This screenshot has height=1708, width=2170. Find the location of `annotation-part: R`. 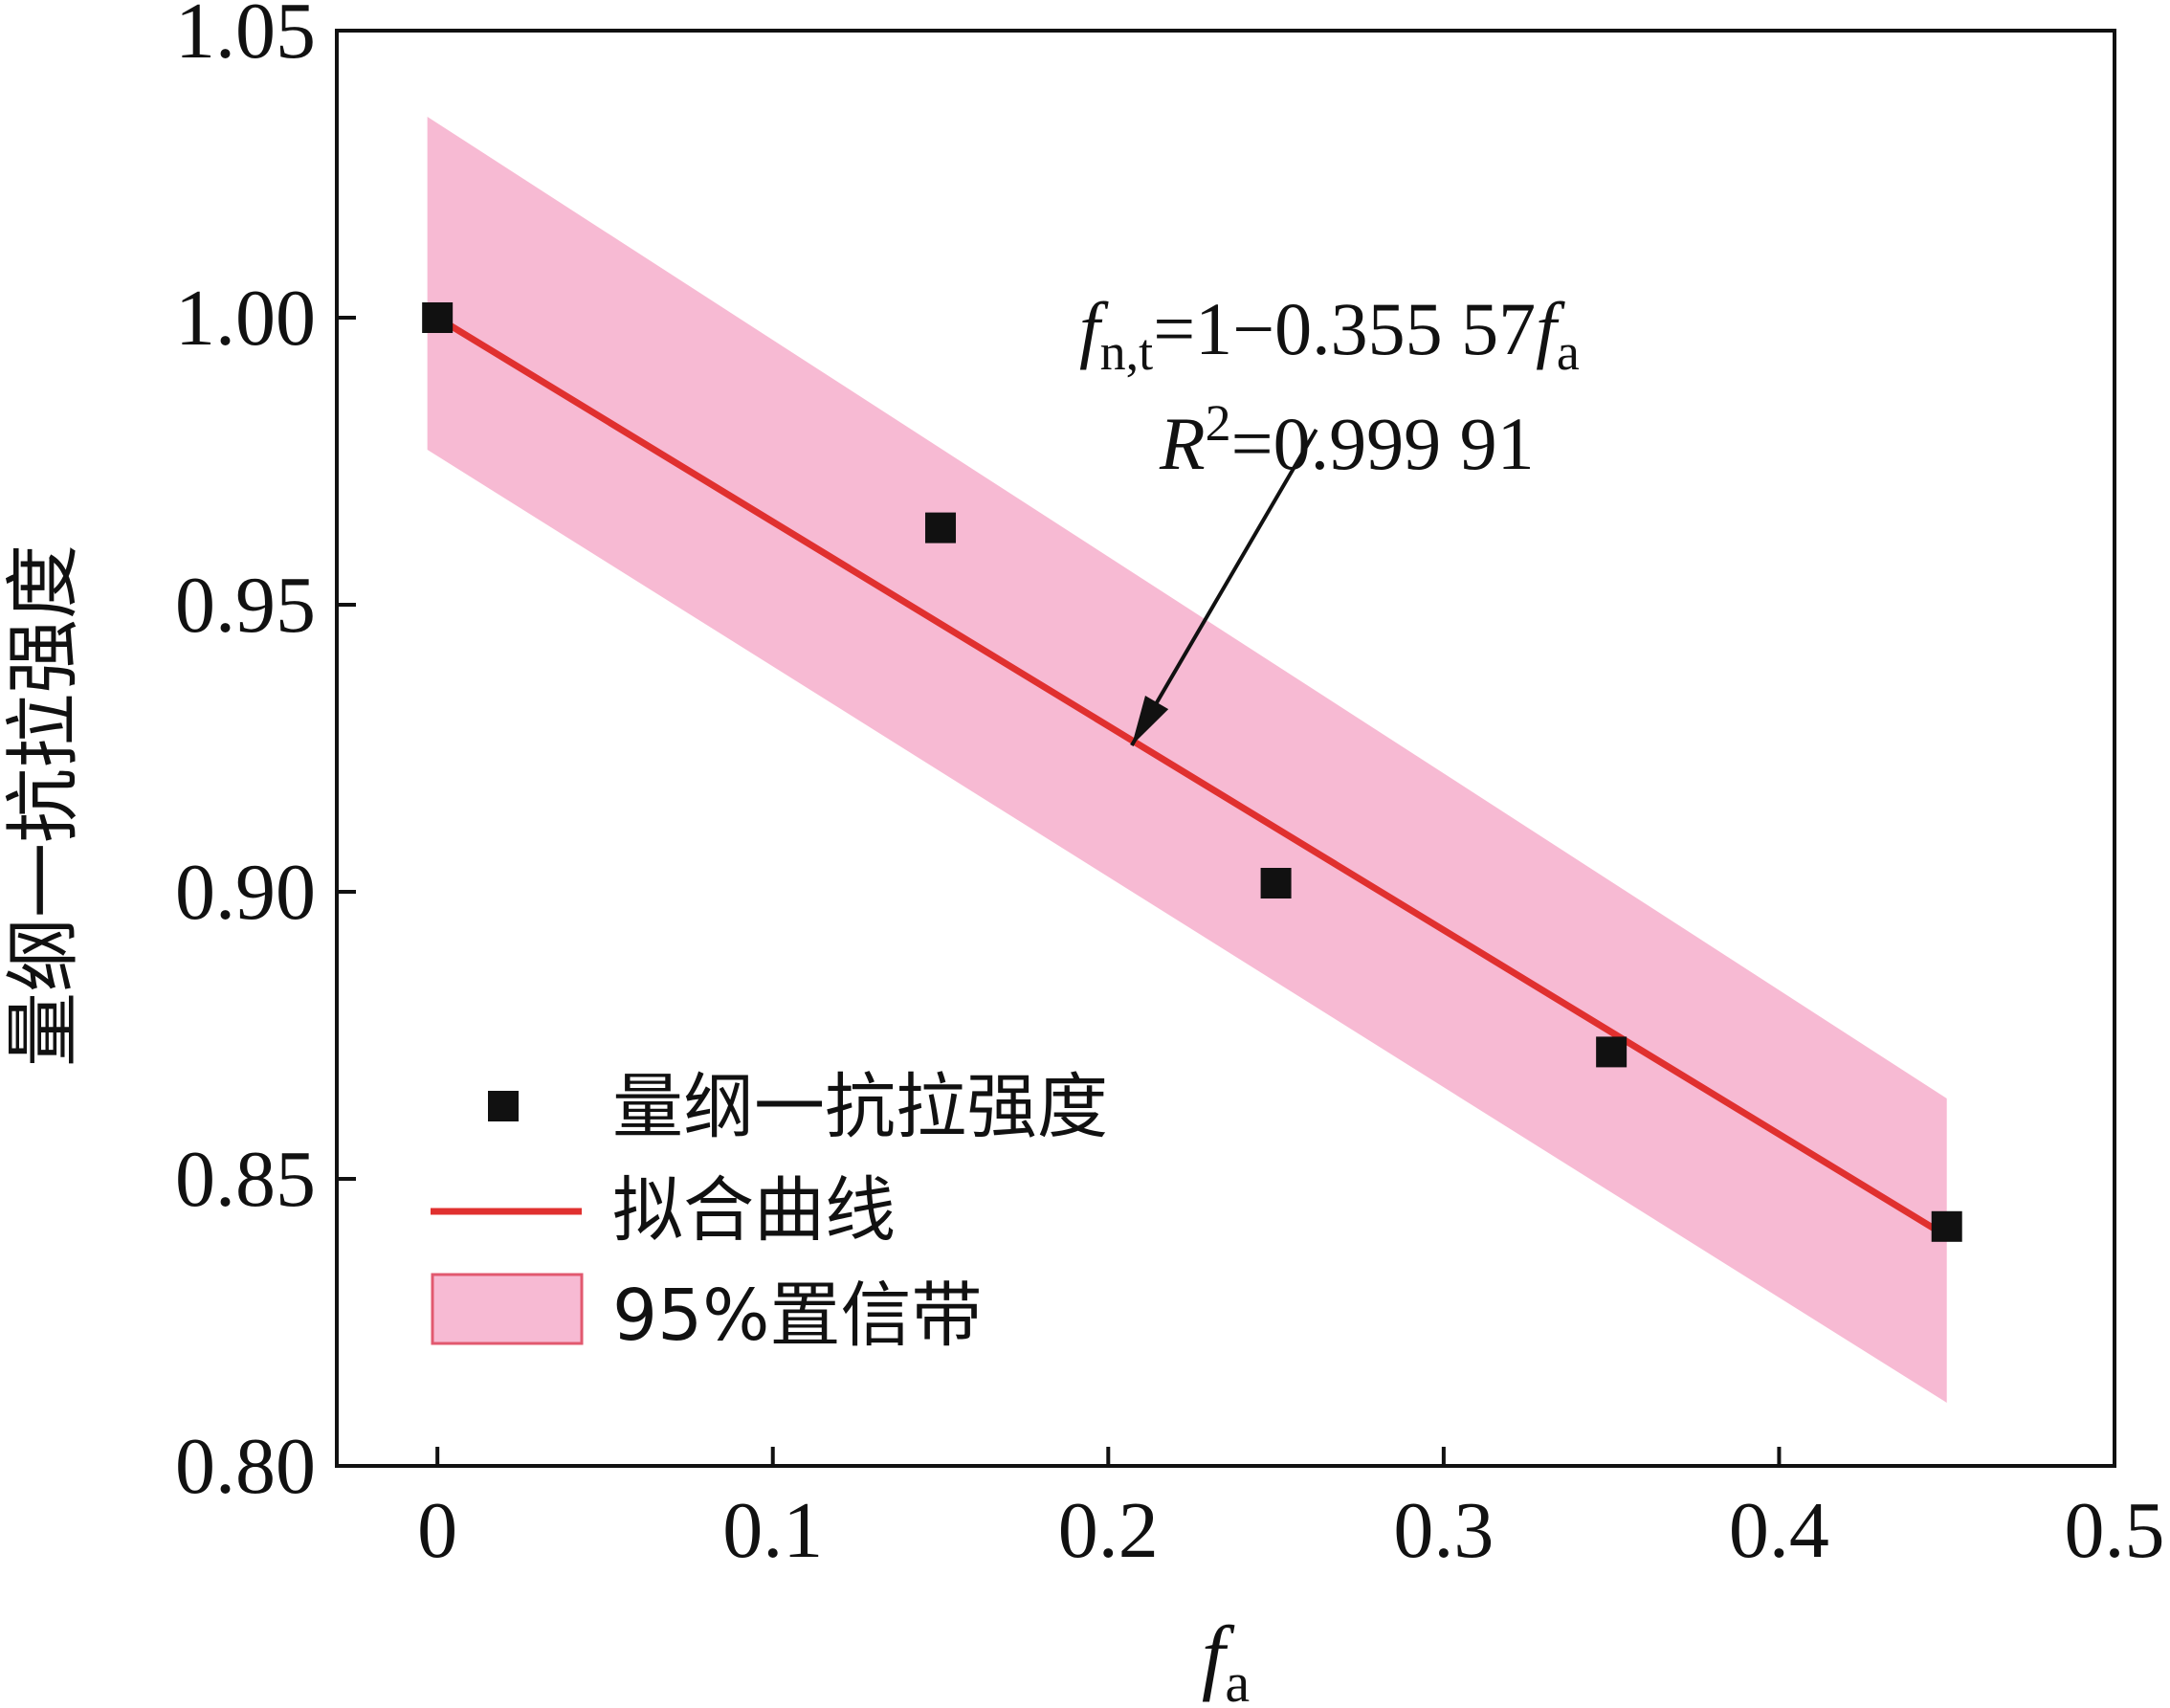

annotation-part: R is located at coordinates (1183, 444).